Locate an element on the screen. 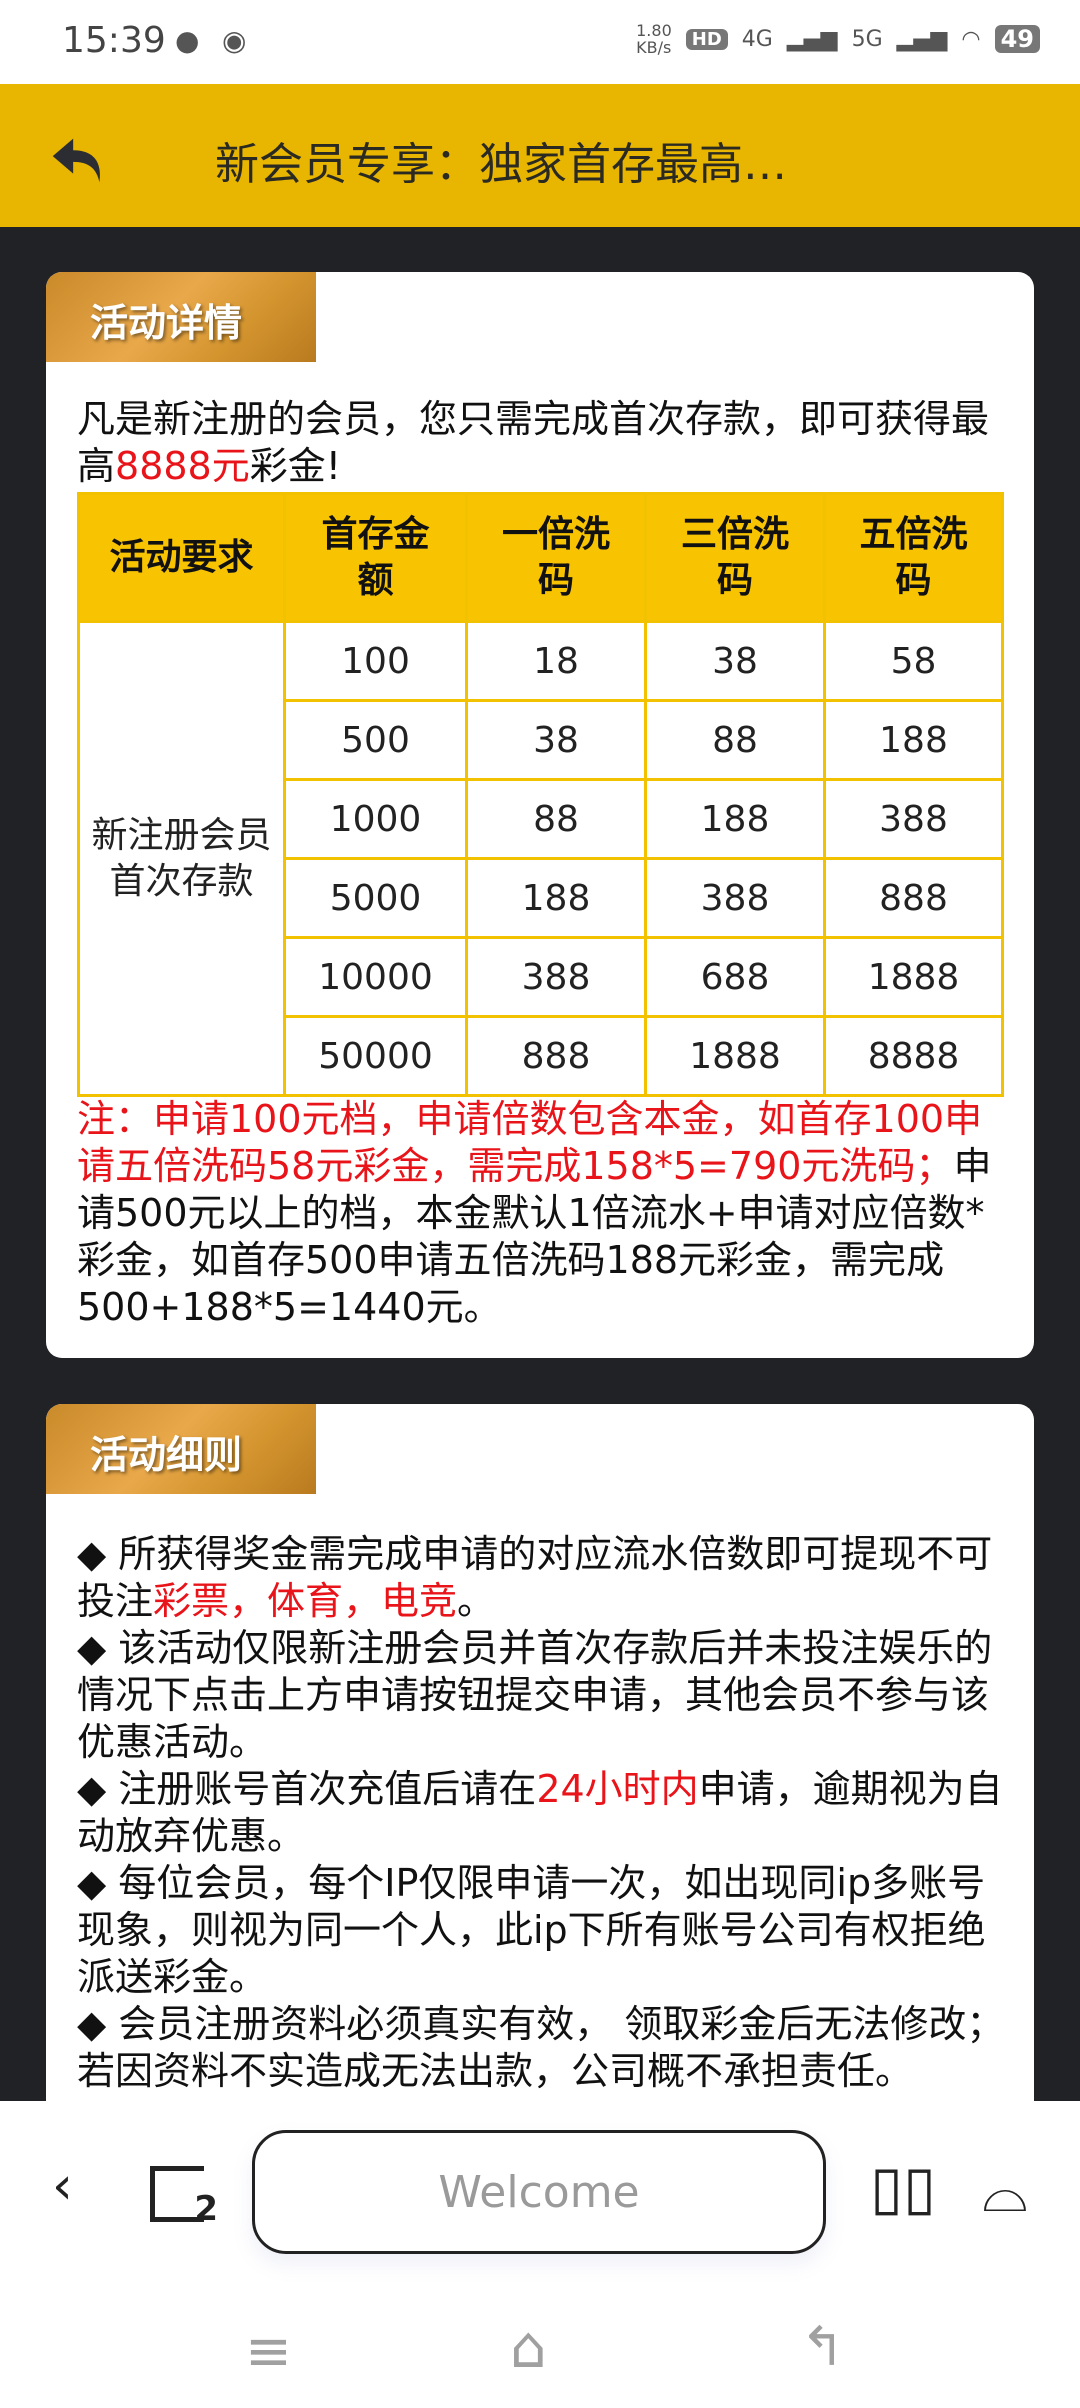  details-badge: 活动详情 is located at coordinates (181, 317).